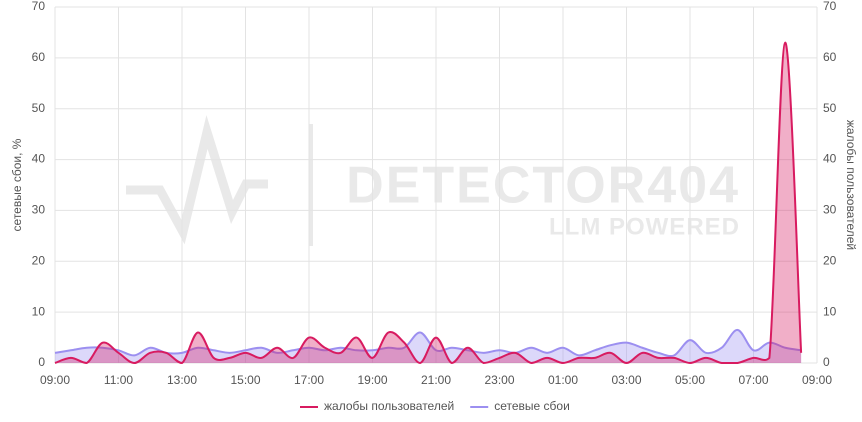 Image resolution: width=862 pixels, height=422 pixels. I want to click on x-tick-label: 23:00, so click(499, 380).